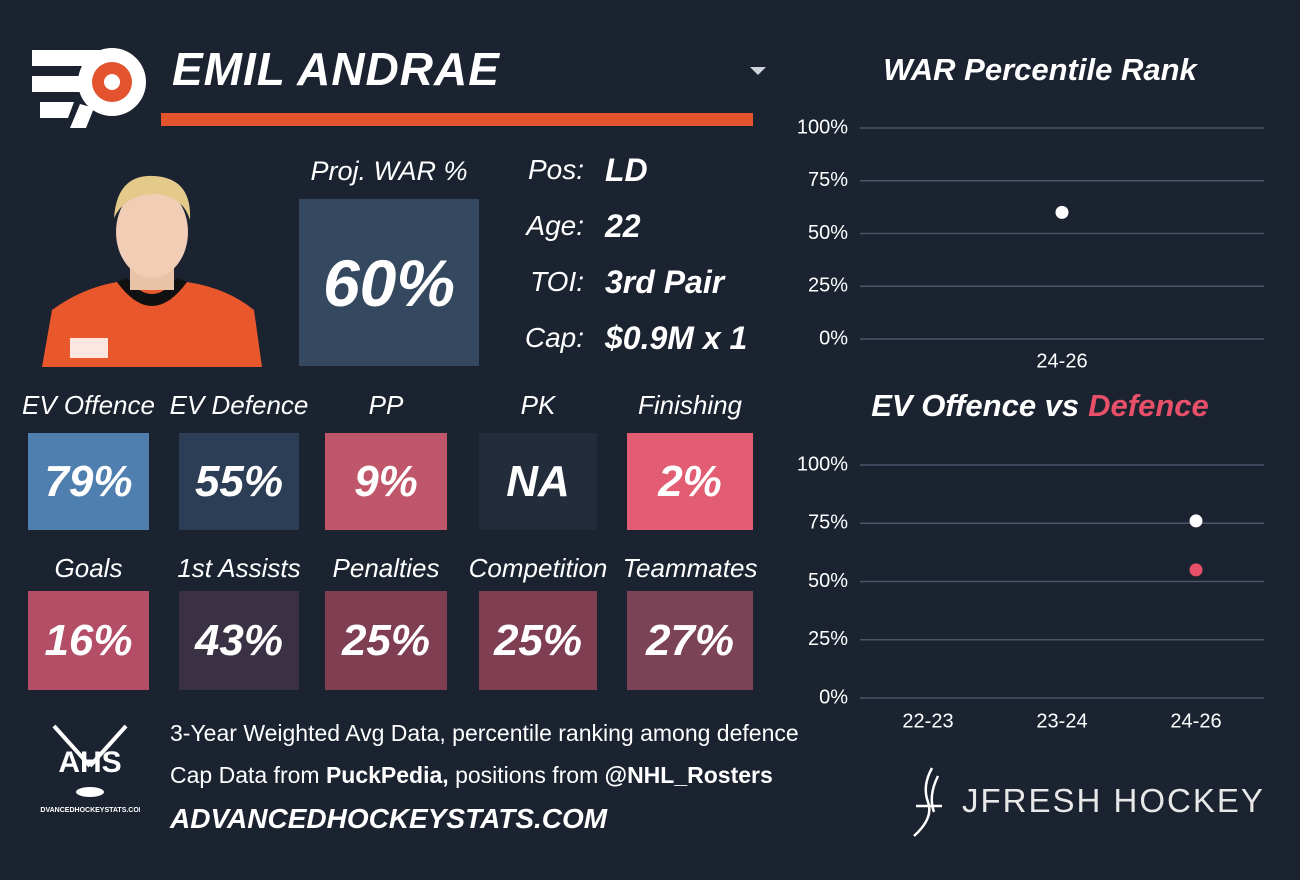 This screenshot has width=1300, height=880. I want to click on tile-label: EV Defence, so click(239, 405).